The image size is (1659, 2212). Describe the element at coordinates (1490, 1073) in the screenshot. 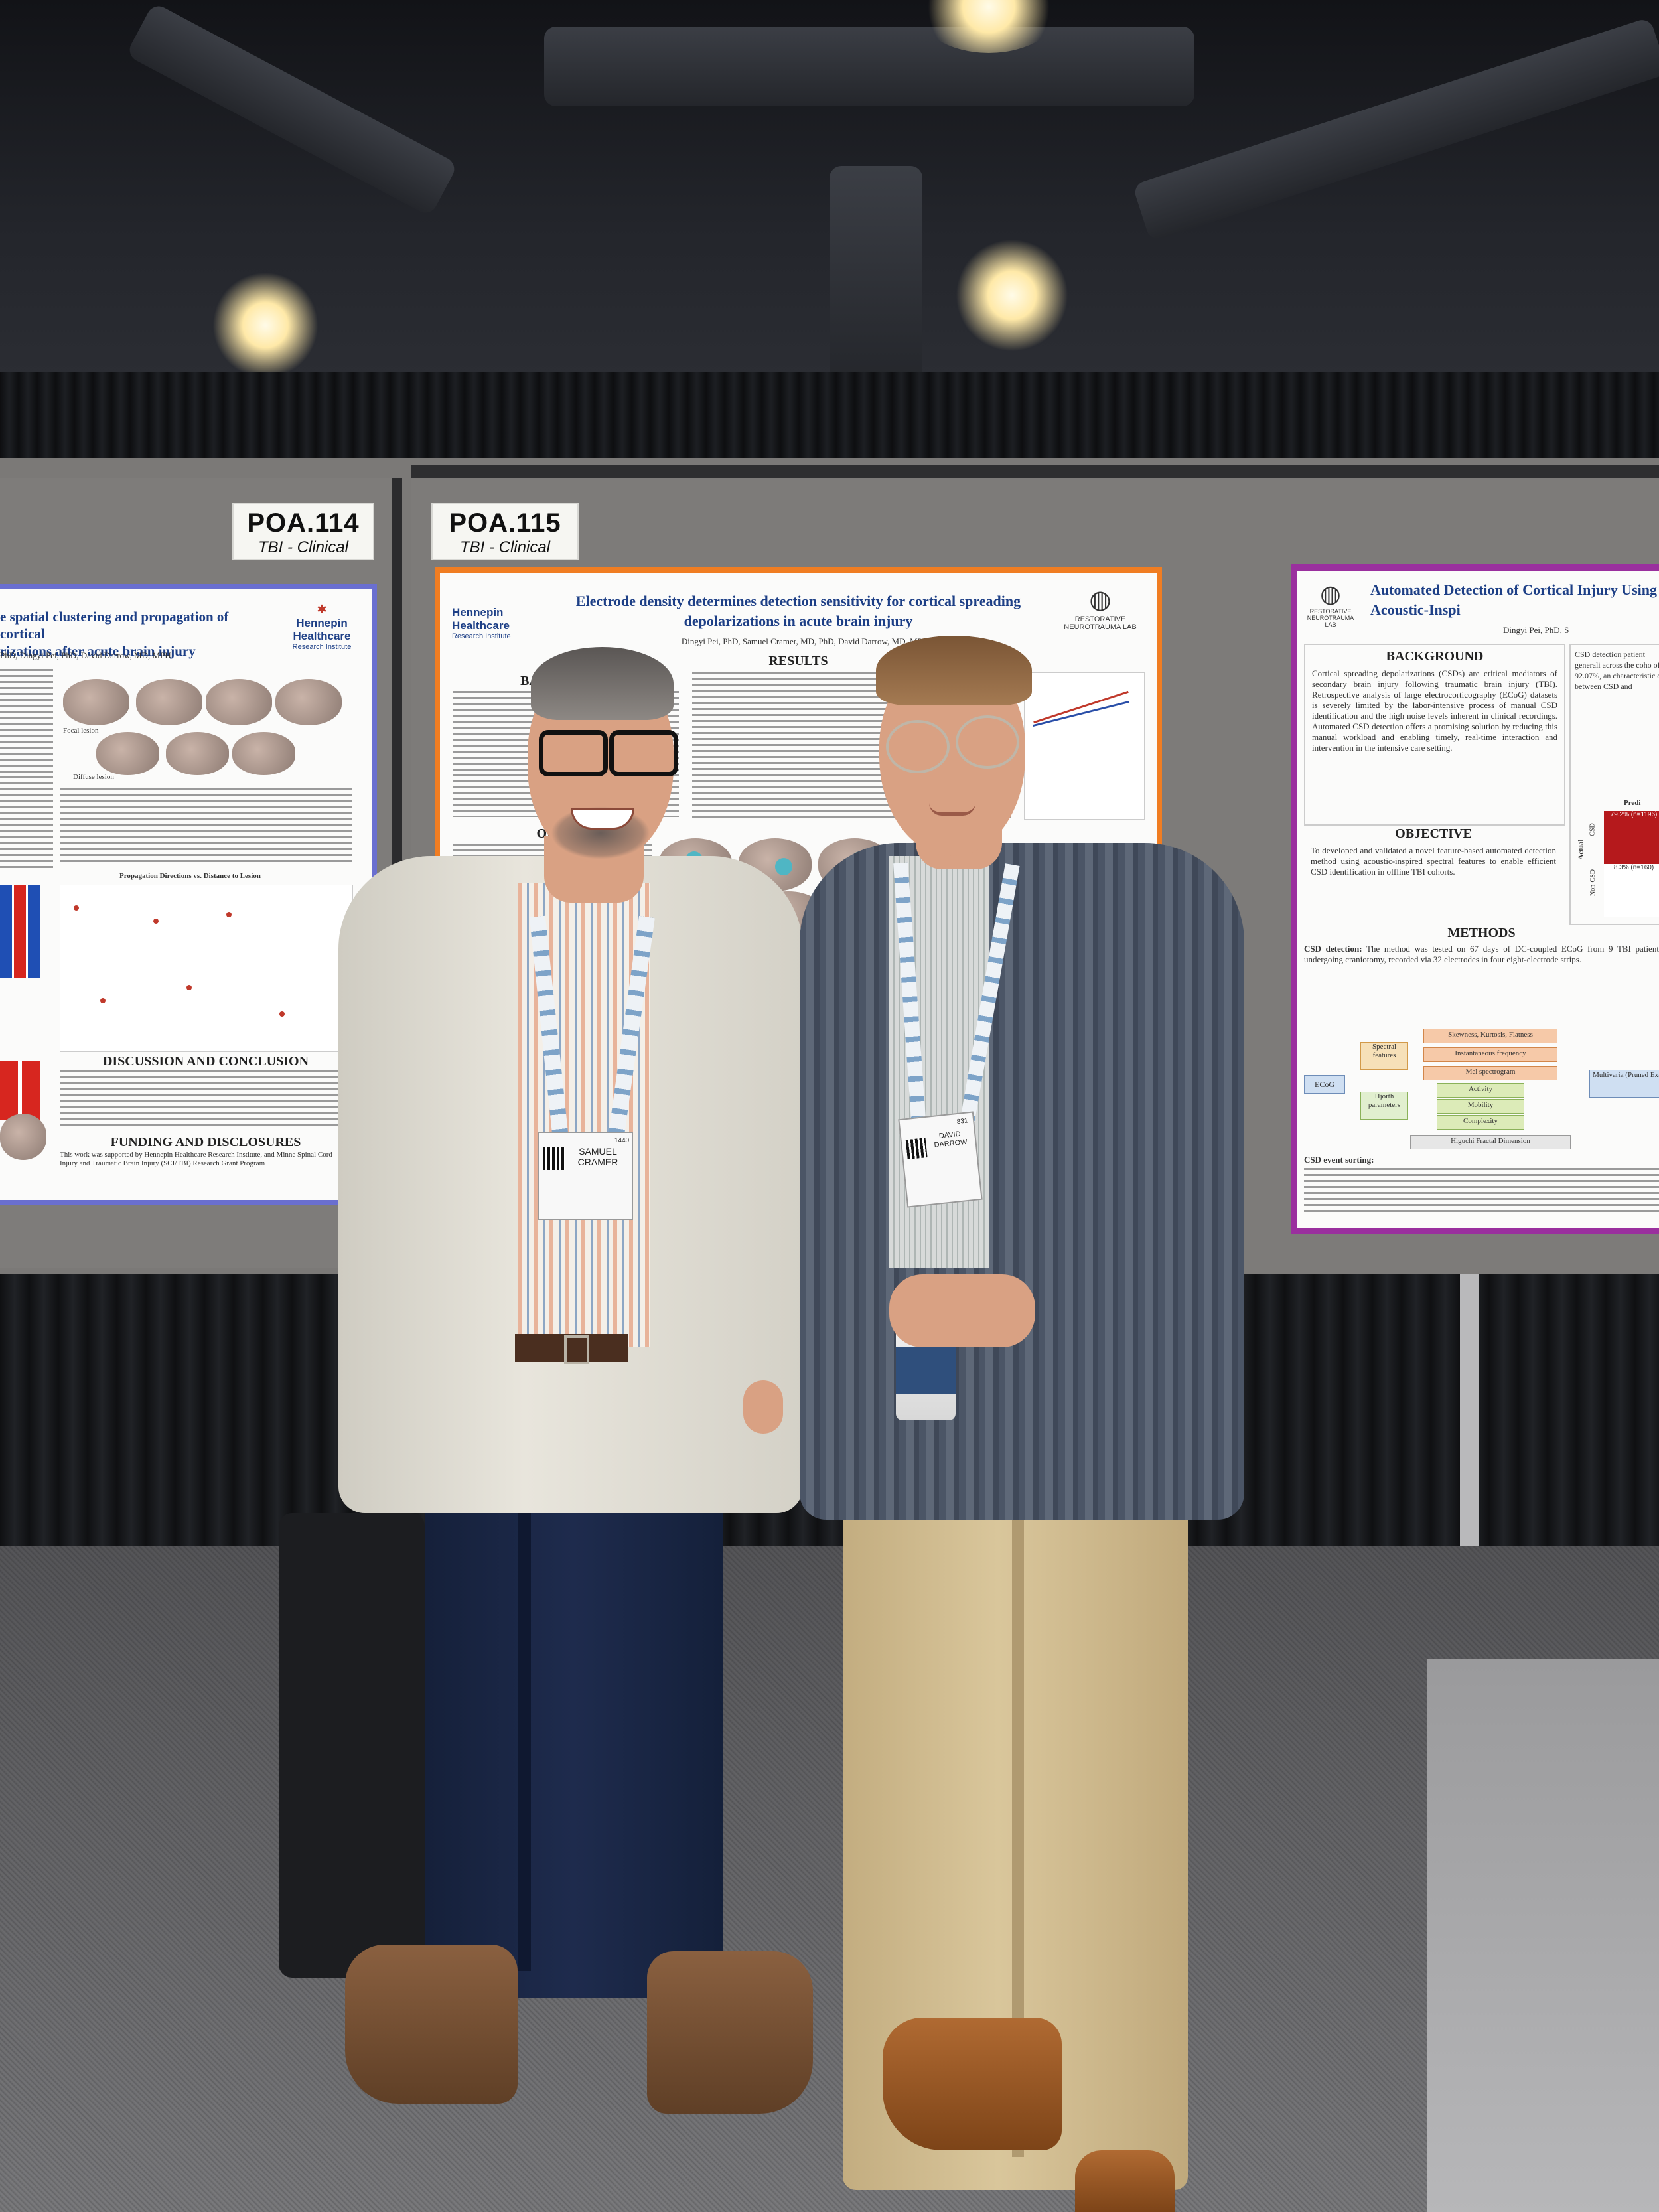

I see `flow-mel: Mel spectrogram` at that location.